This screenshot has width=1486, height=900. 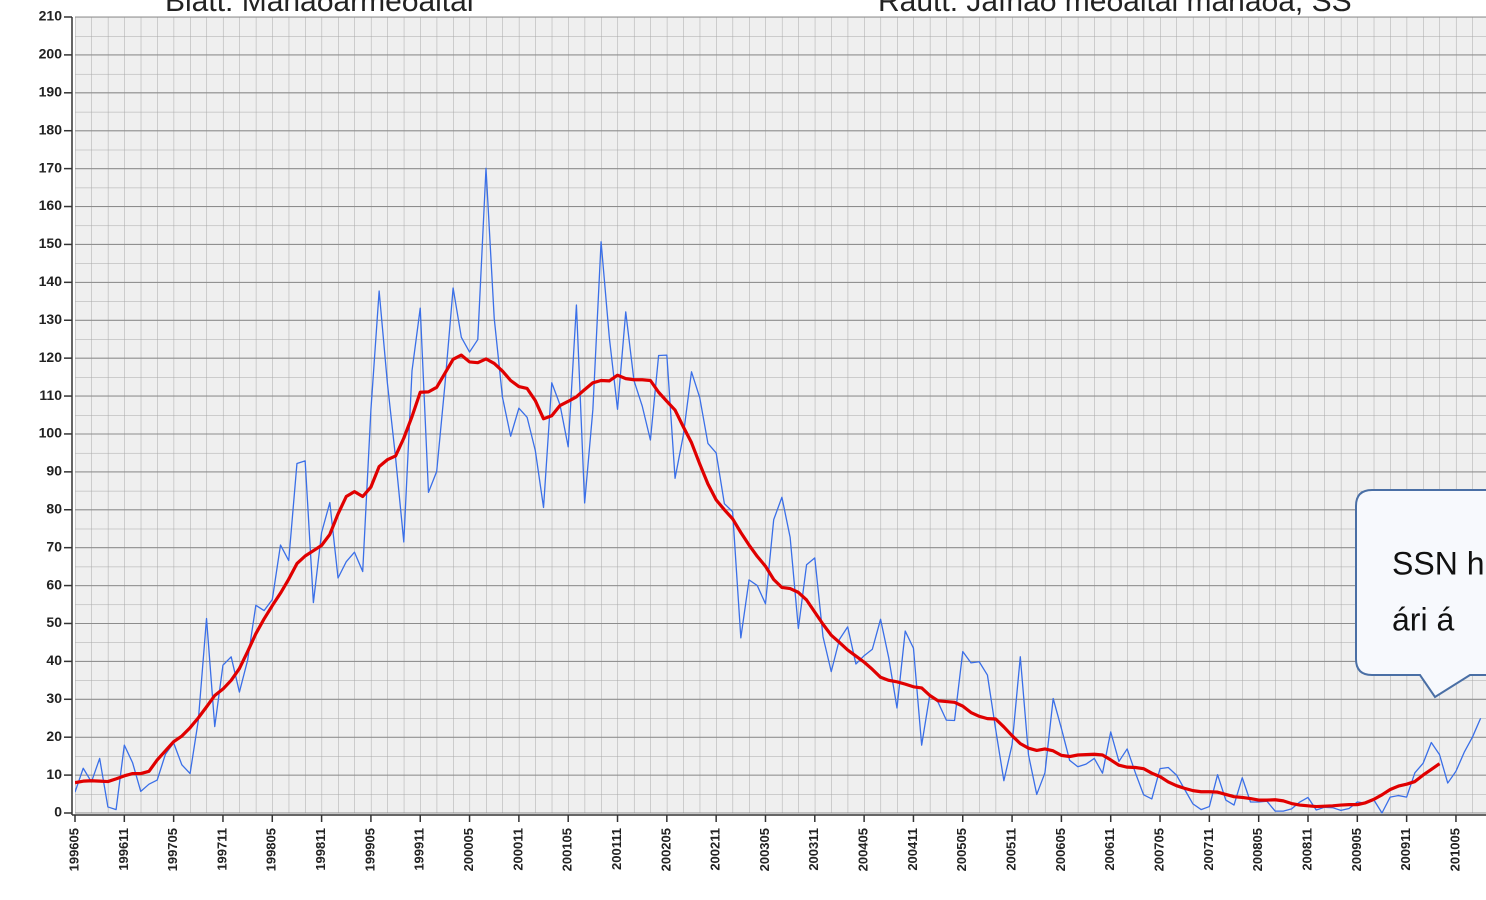 I want to click on x-tick-label: 200111, so click(x=616, y=849).